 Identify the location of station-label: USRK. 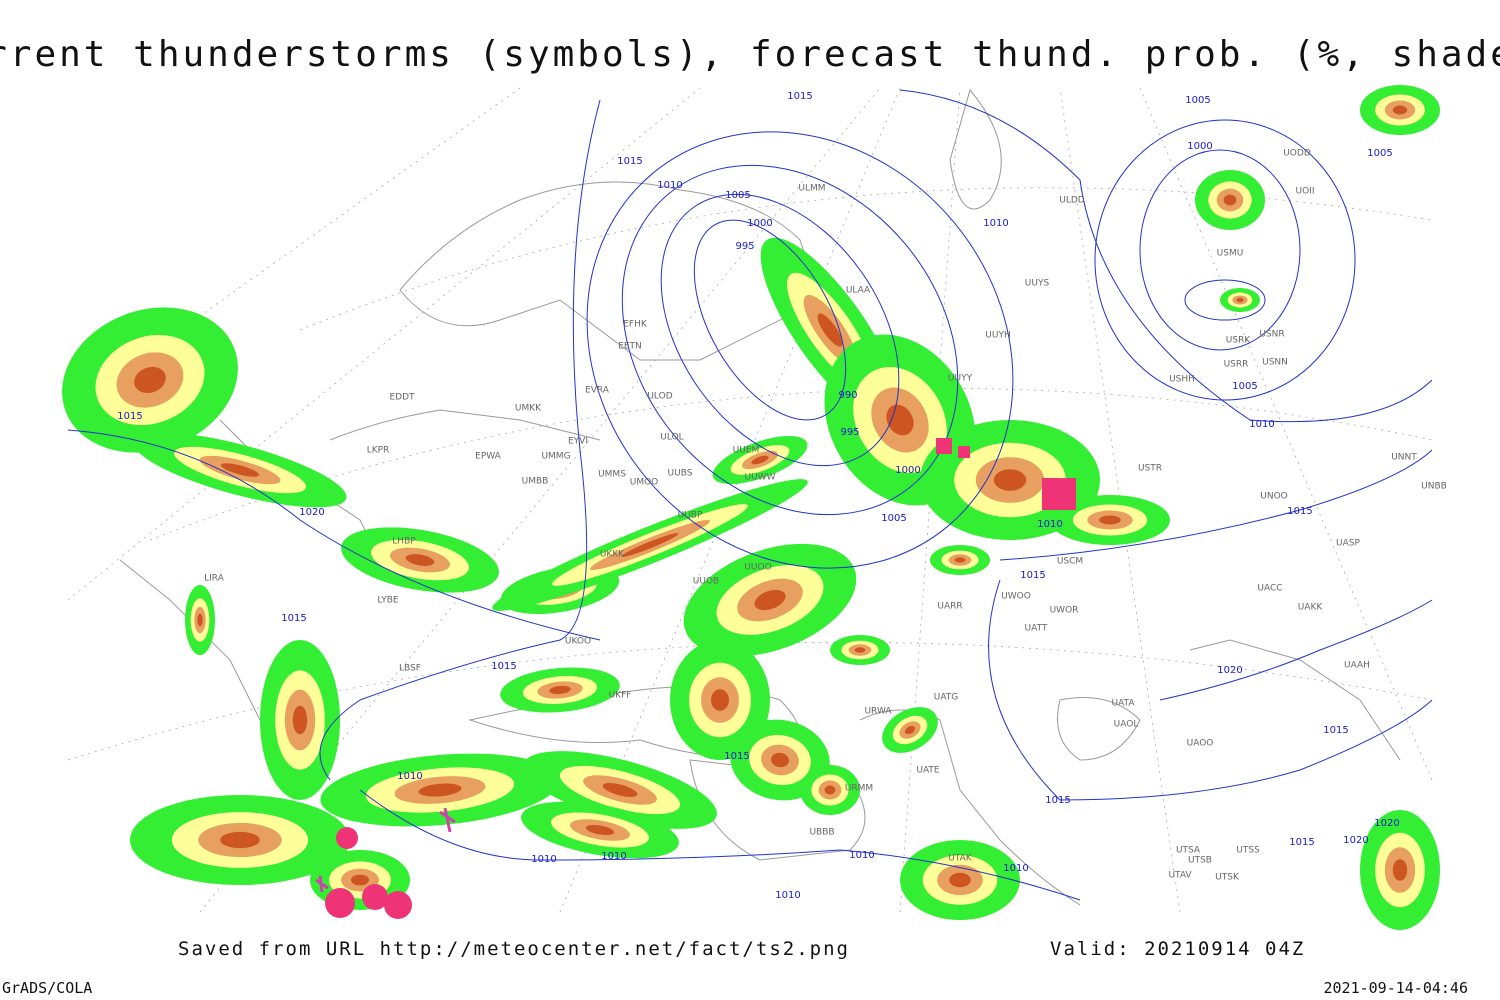
(1239, 341).